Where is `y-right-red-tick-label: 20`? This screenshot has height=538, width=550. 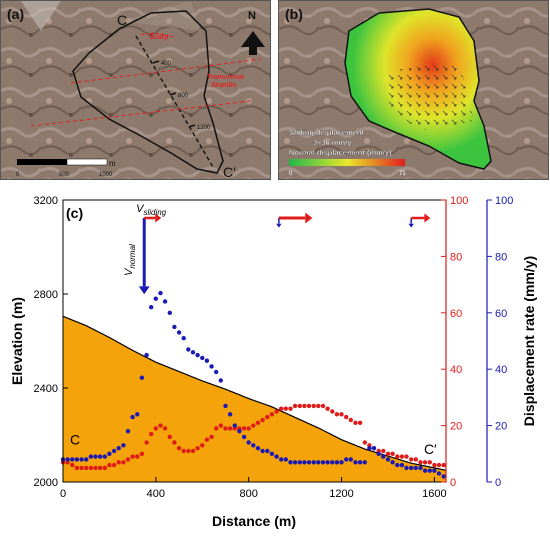 y-right-red-tick-label: 20 is located at coordinates (456, 427).